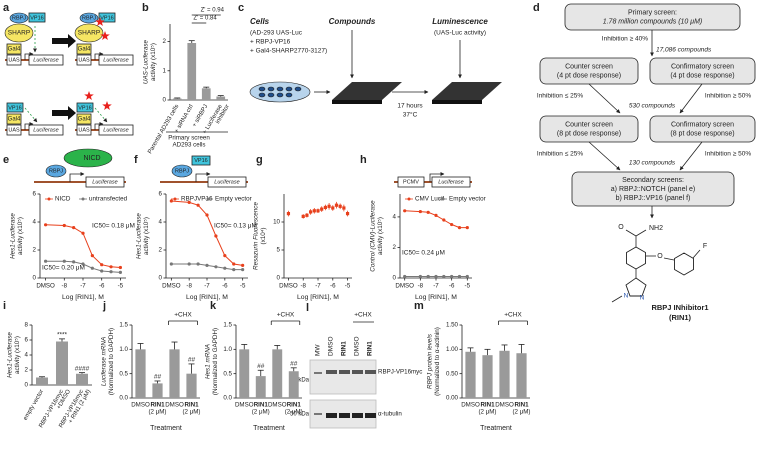 The height and width of the screenshot is (450, 760). What do you see at coordinates (13, 236) in the screenshot?
I see `y-axis-label: Hes1-Luciferase` at bounding box center [13, 236].